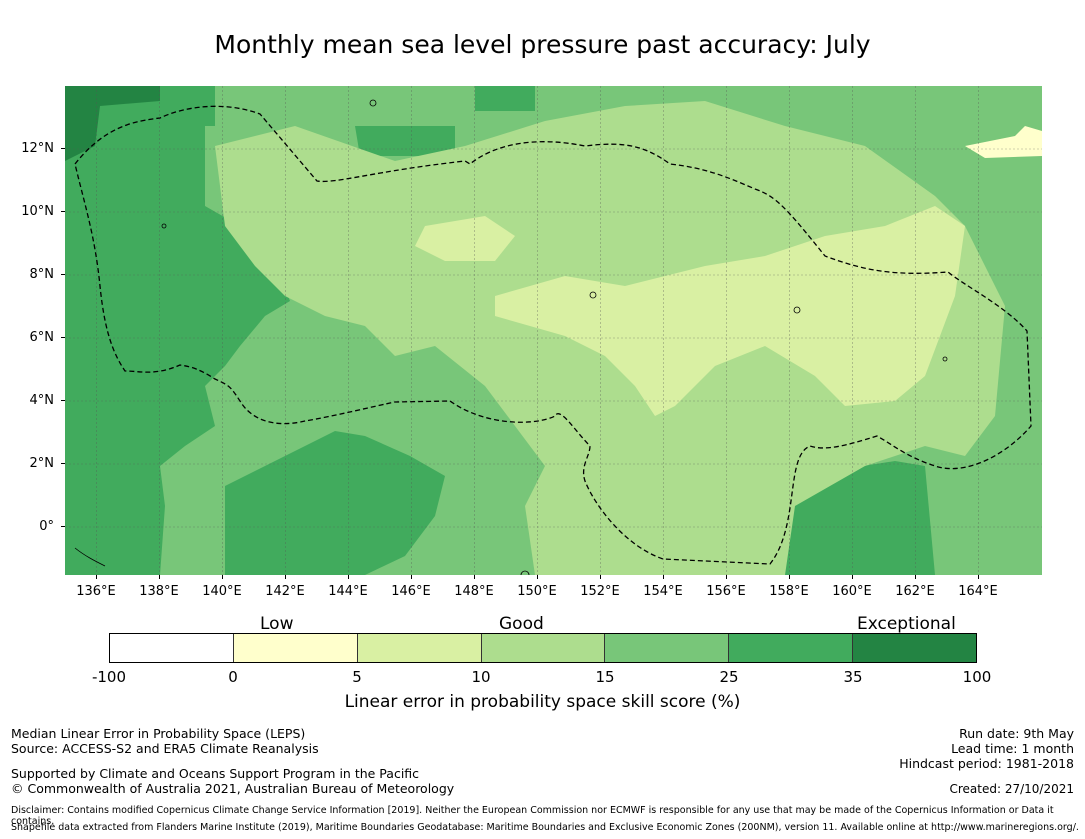  Describe the element at coordinates (42, 337) in the screenshot. I see `lat-label-6n: 6°N` at that location.